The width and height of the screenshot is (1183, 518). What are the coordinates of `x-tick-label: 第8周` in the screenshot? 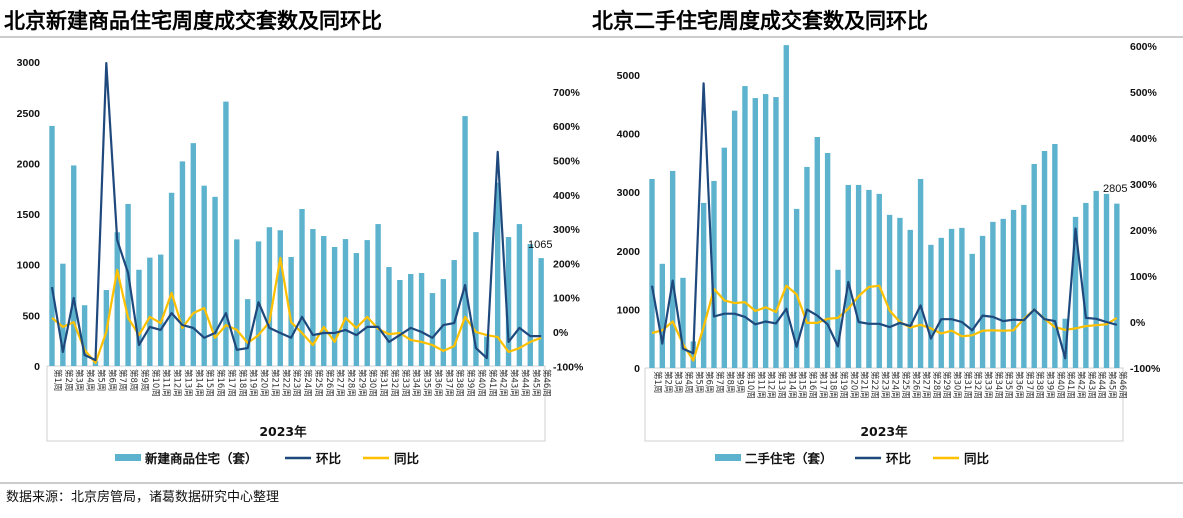 It's located at (729, 382).